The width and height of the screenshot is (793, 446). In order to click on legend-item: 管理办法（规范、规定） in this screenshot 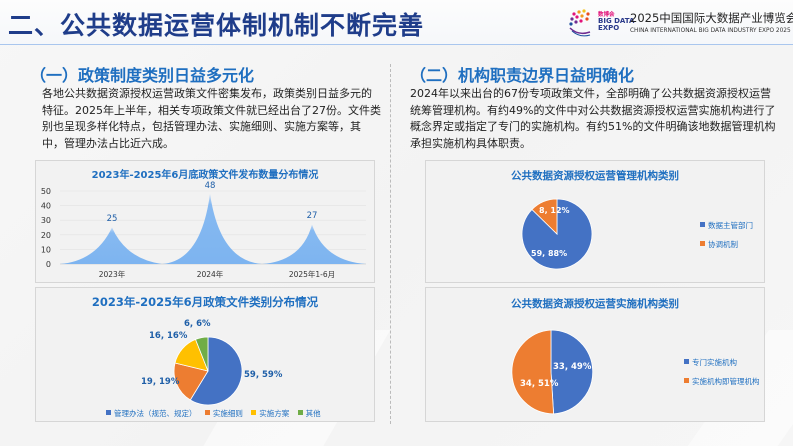, I will do `click(151, 413)`.